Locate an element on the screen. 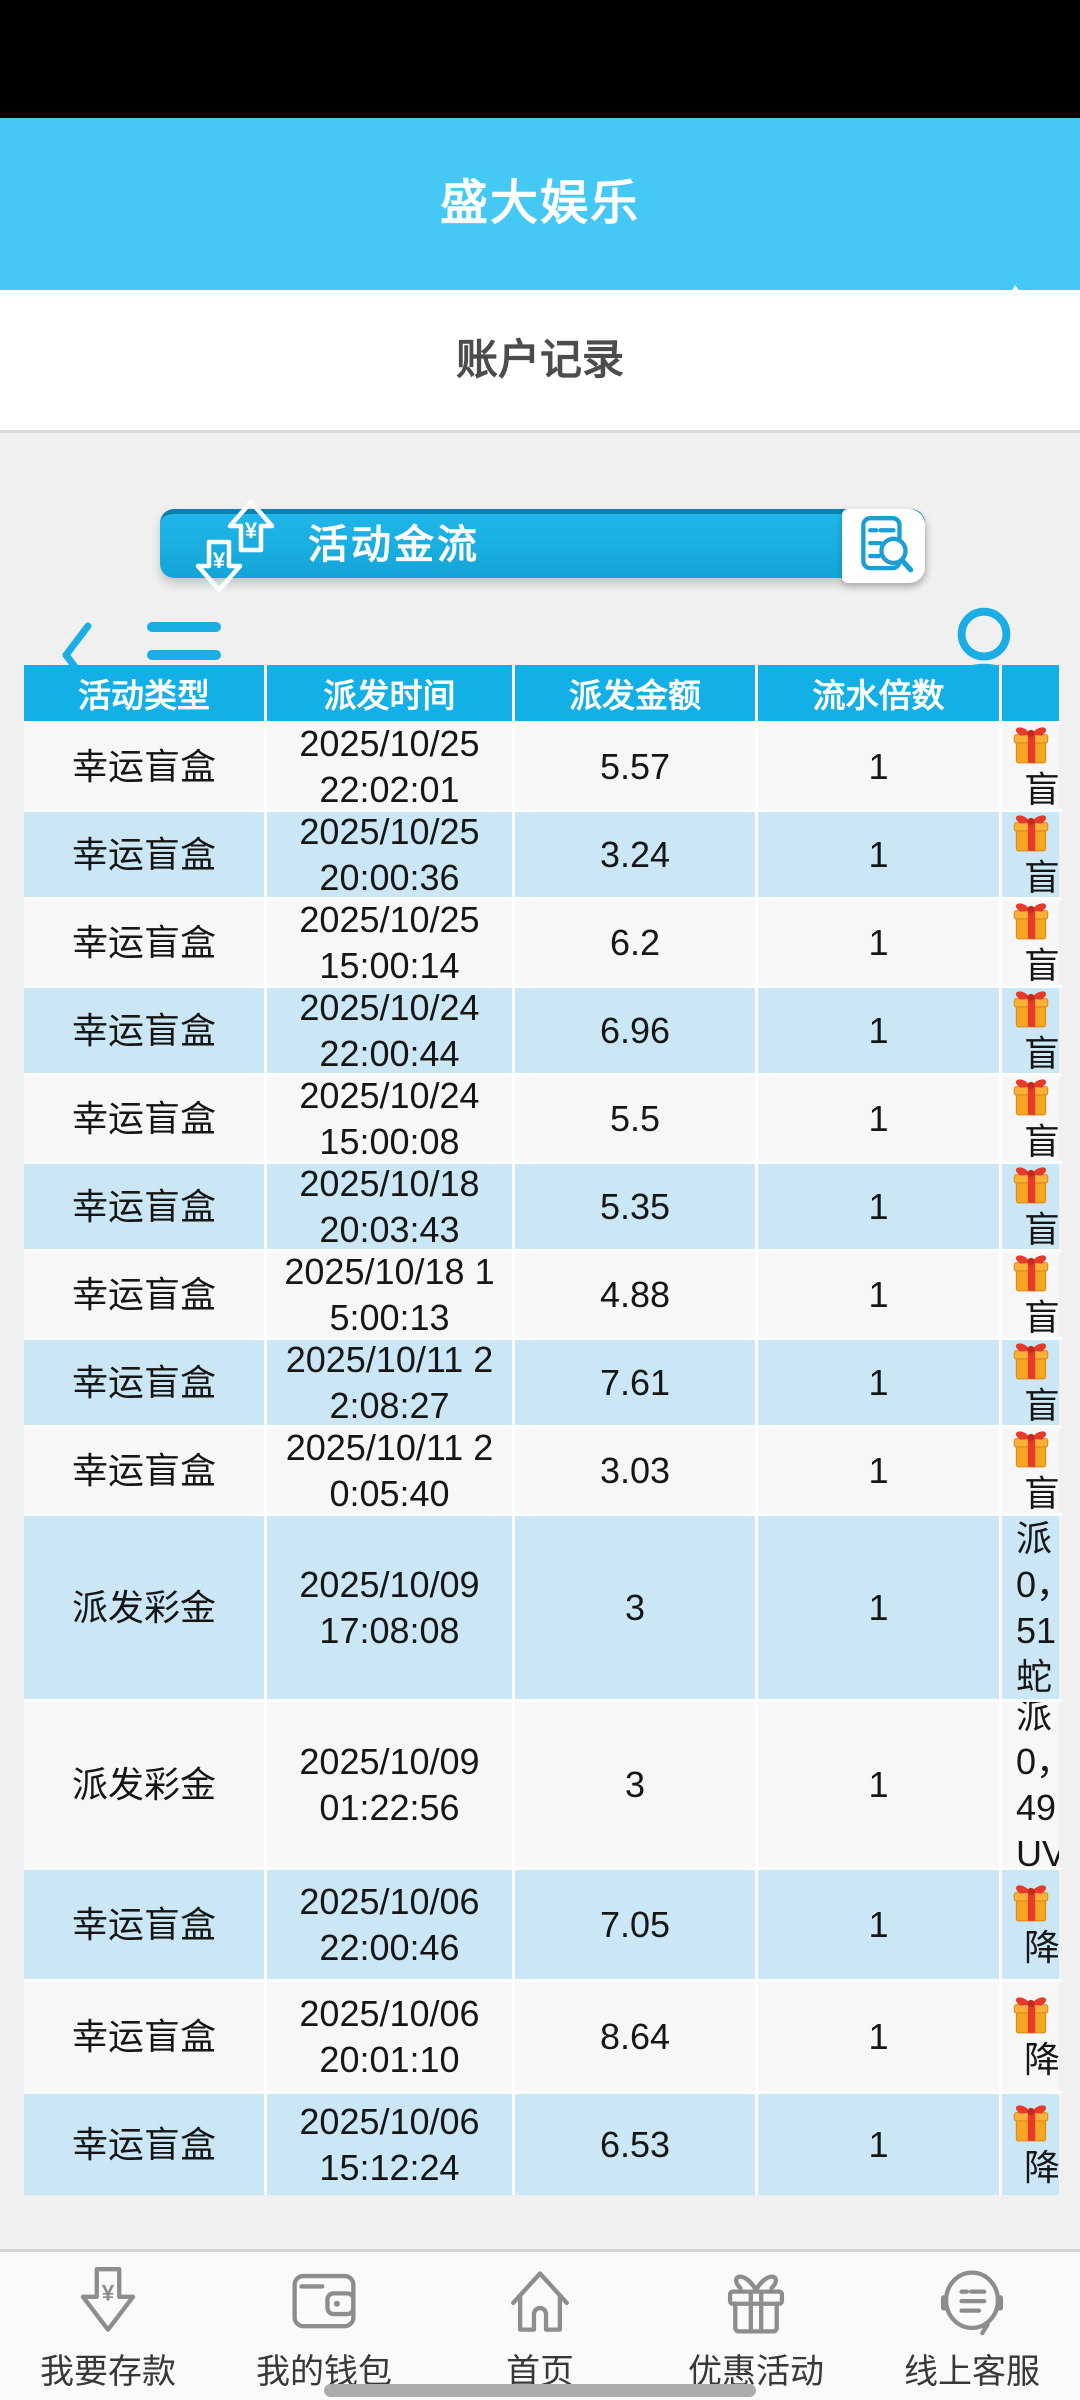 This screenshot has height=2400, width=1080. cell-dispatch-amount: 6.2 is located at coordinates (636, 942).